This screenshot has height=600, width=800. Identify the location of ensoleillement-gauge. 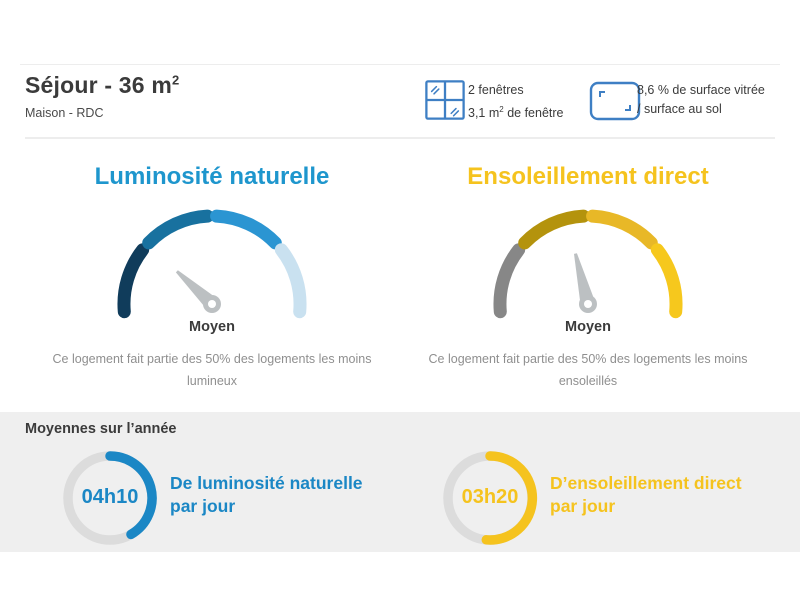
(588, 264).